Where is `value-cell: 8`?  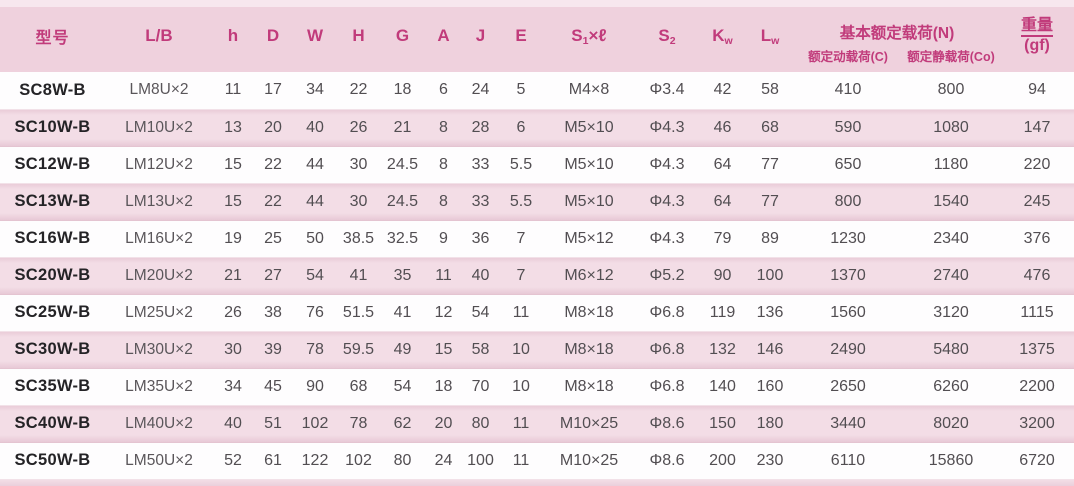 value-cell: 8 is located at coordinates (443, 128).